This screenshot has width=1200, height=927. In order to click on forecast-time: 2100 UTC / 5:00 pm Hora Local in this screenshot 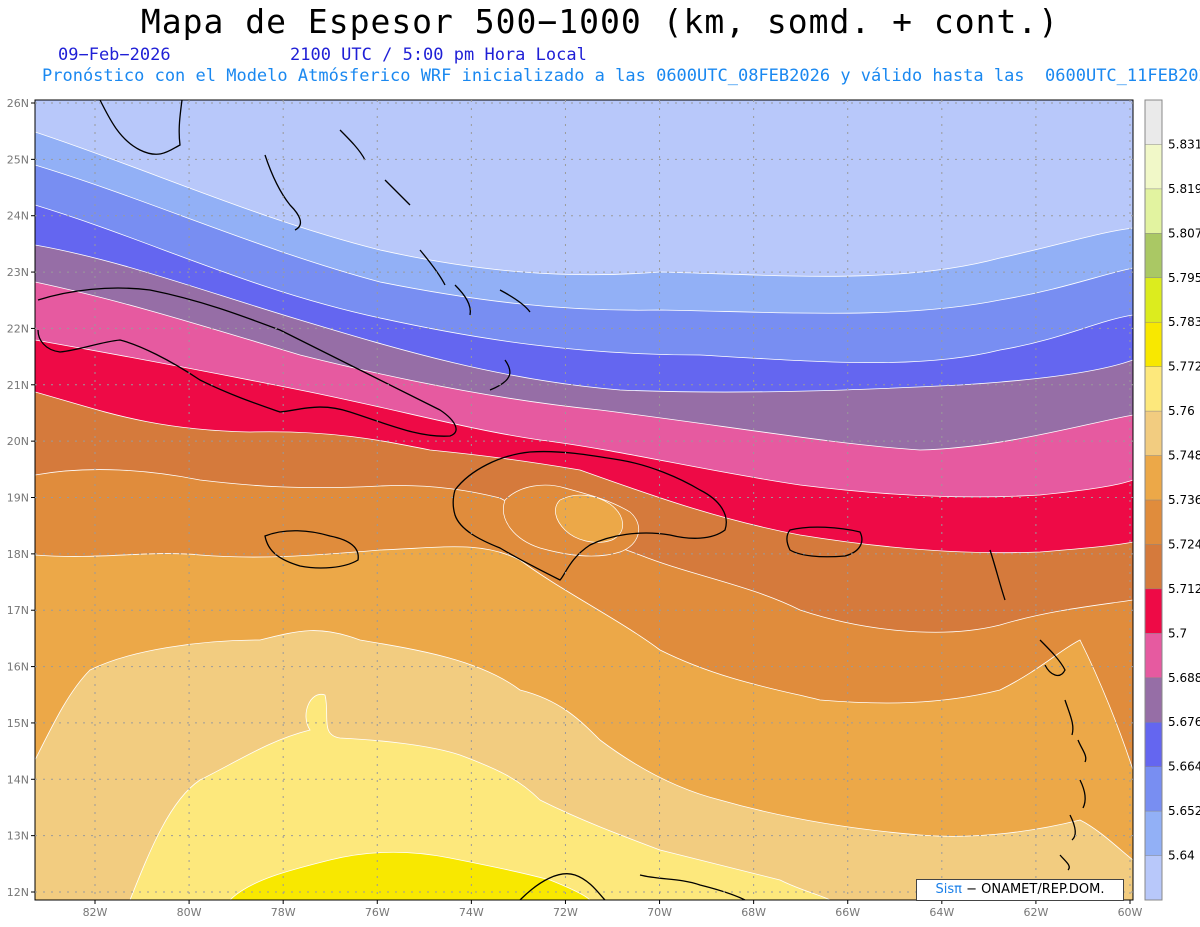, I will do `click(438, 55)`.